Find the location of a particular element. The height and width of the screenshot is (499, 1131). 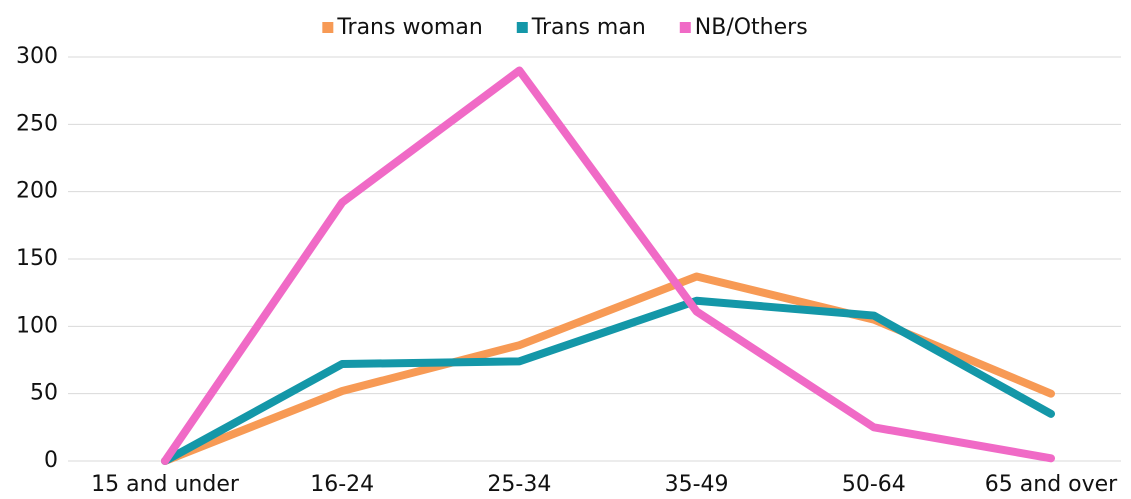

legend-label: NB/Others is located at coordinates (751, 27).